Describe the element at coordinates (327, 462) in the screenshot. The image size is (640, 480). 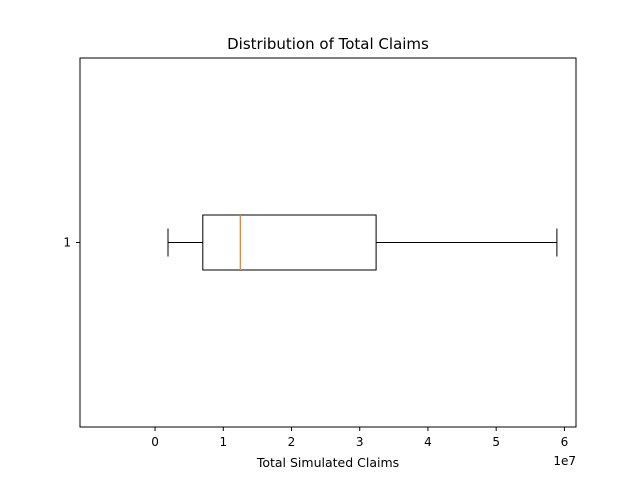
I see `x-axis-label: Total Simulated Claims` at that location.